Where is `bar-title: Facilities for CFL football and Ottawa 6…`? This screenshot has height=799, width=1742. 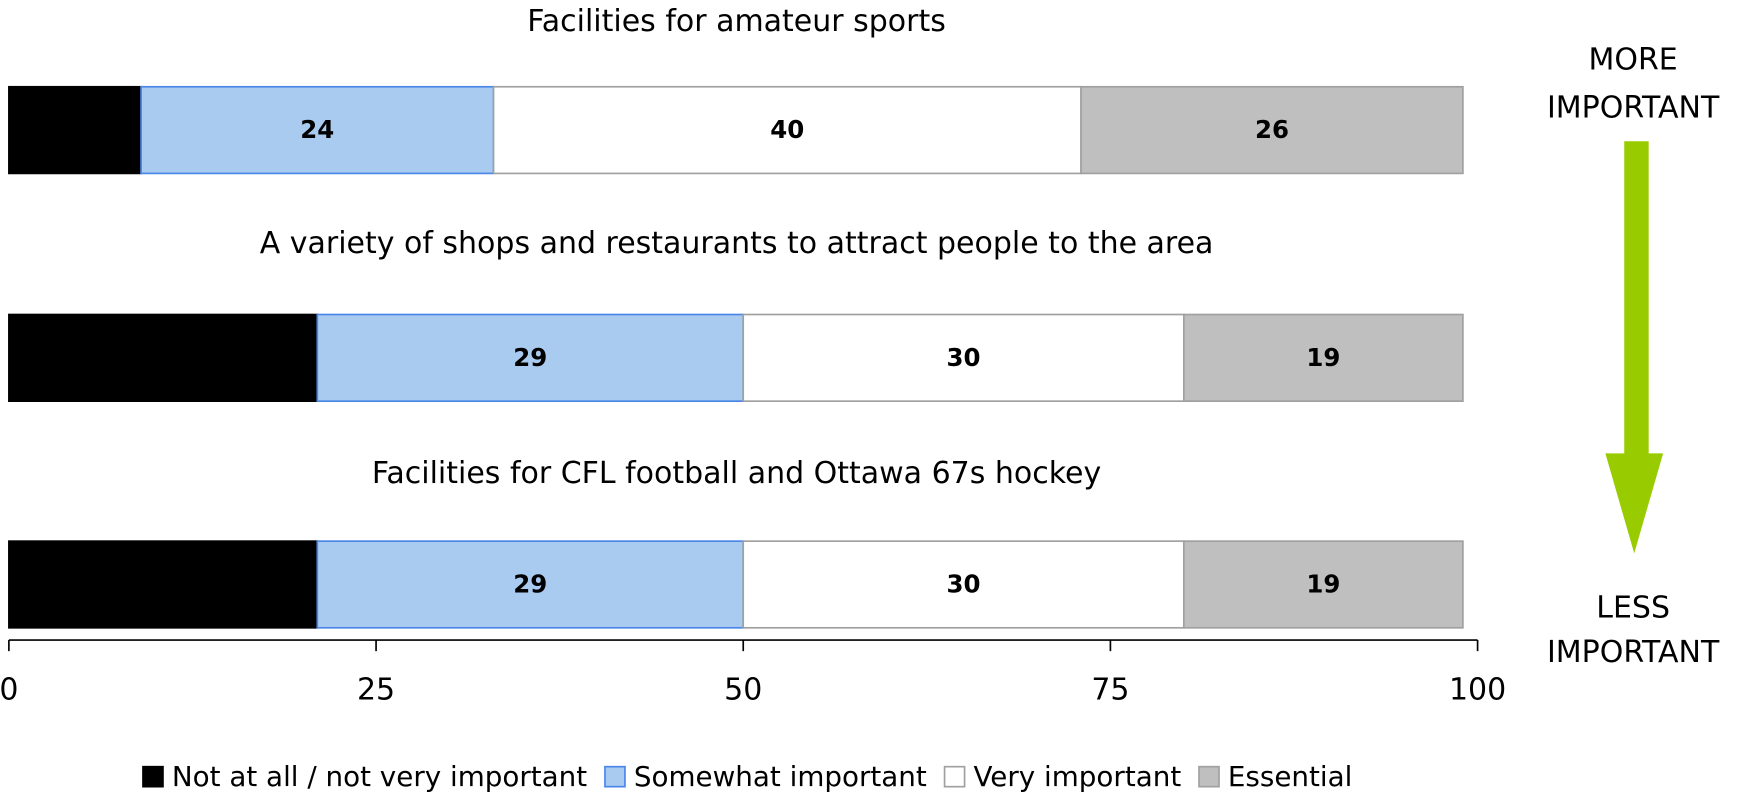 bar-title: Facilities for CFL football and Ottawa 6… is located at coordinates (736, 473).